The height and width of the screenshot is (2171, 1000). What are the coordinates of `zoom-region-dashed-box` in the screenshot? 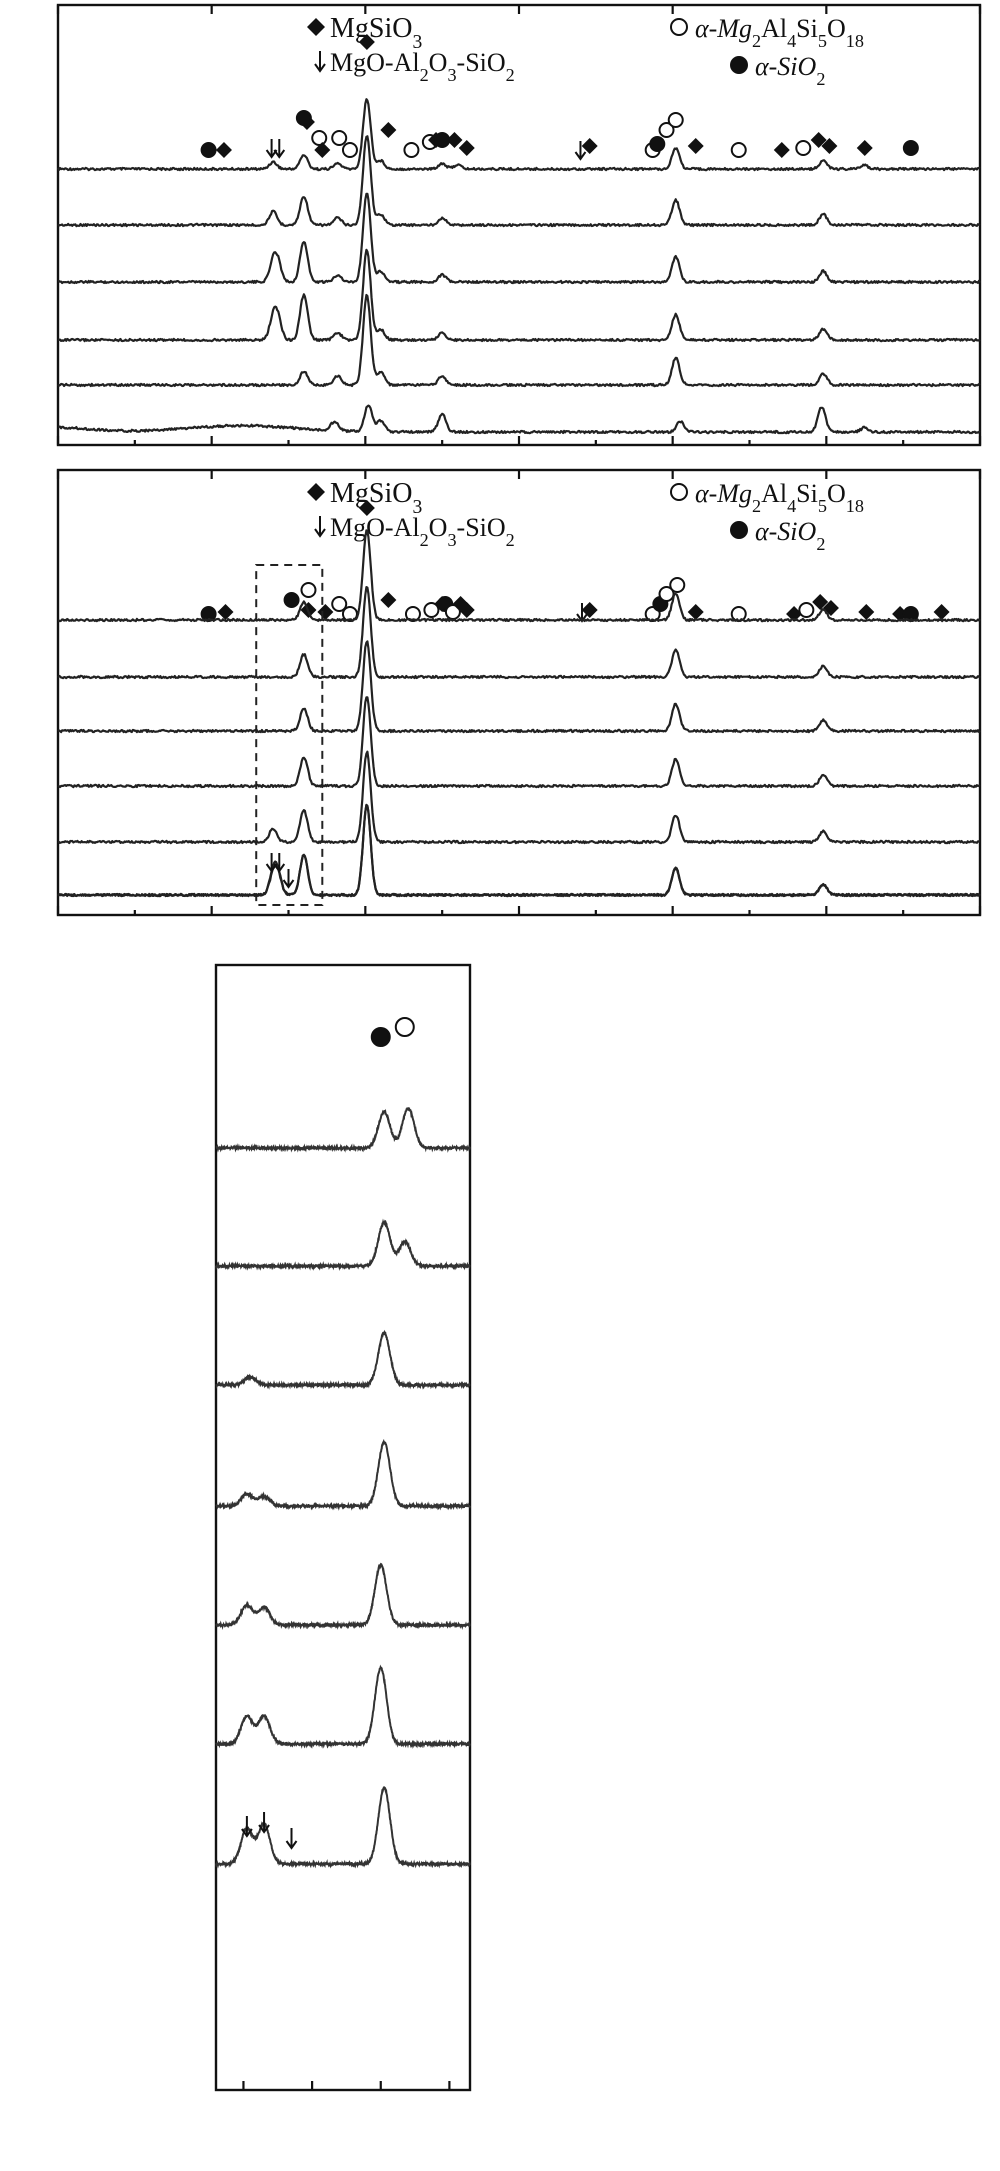 It's located at (289, 735).